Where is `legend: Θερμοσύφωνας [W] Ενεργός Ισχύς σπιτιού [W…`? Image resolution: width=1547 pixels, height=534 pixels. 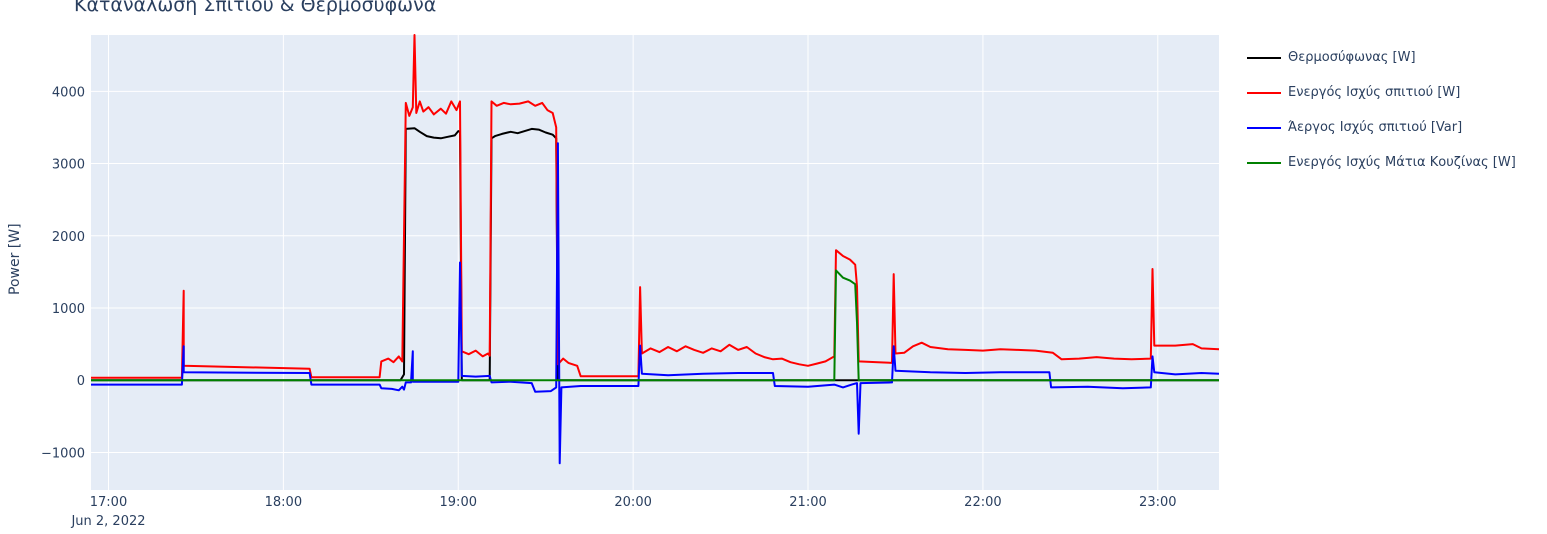 legend: Θερμοσύφωνας [W] Ενεργός Ισχύς σπιτιού [W… is located at coordinates (1381, 110).